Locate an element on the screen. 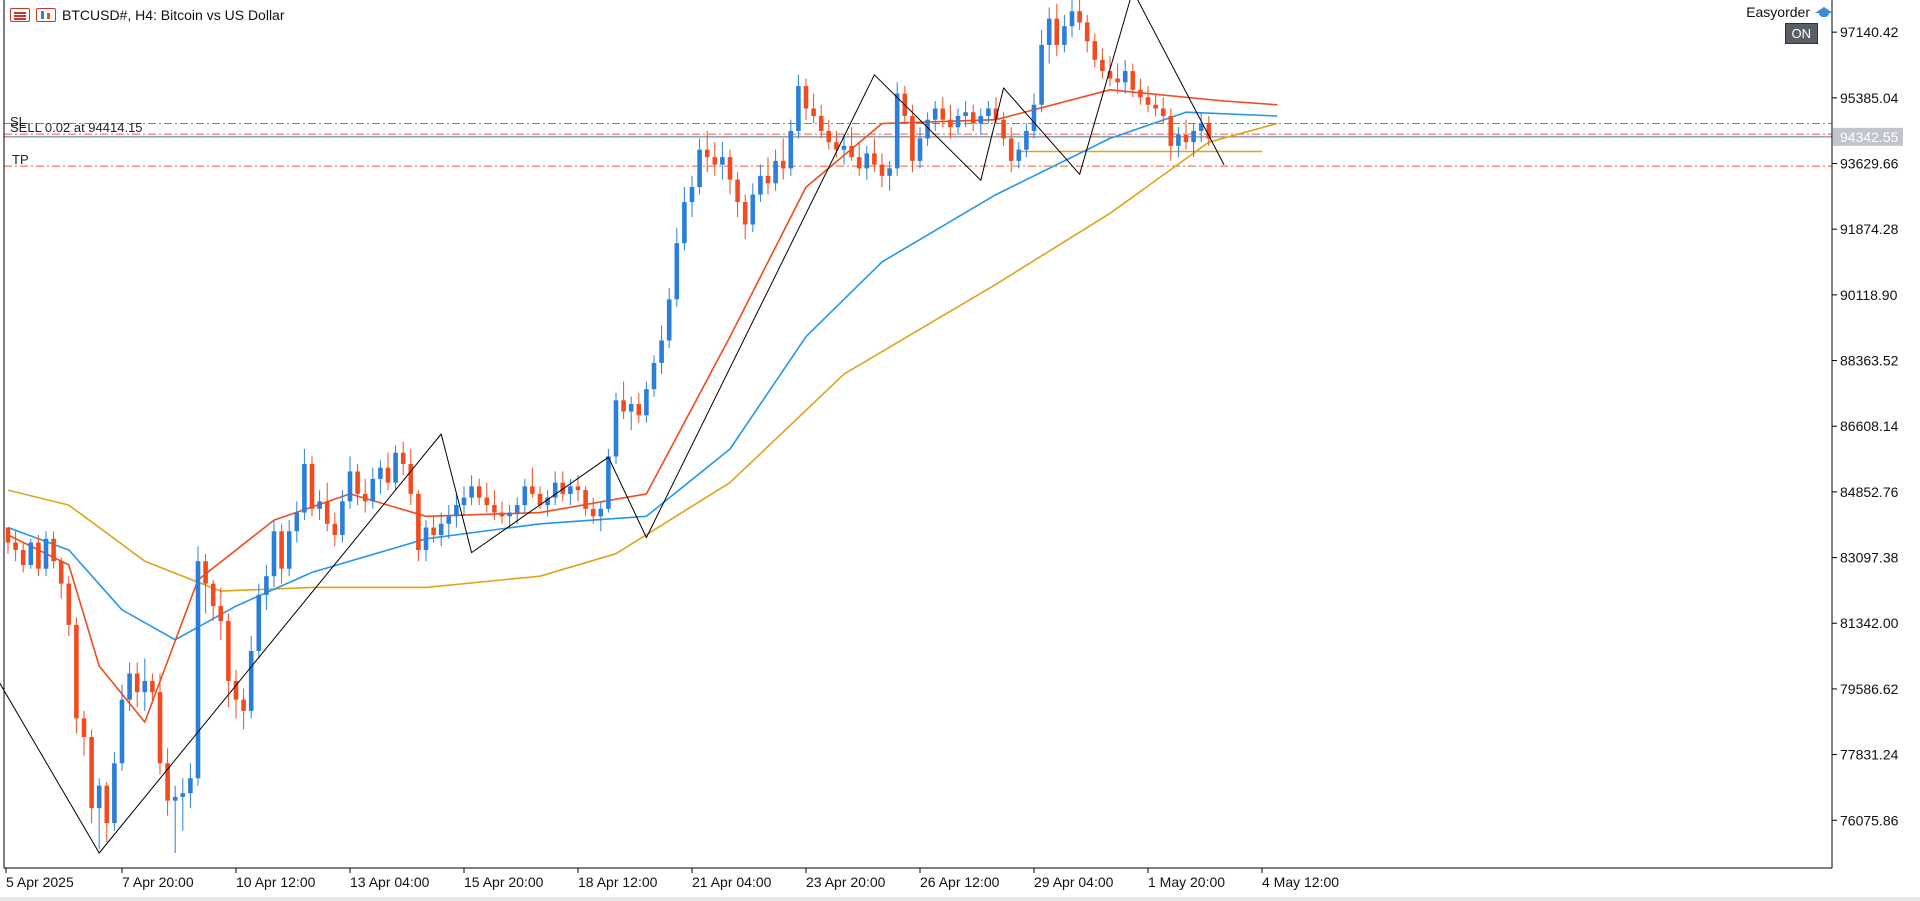  expert-status-badge: ON is located at coordinates (1801, 33).